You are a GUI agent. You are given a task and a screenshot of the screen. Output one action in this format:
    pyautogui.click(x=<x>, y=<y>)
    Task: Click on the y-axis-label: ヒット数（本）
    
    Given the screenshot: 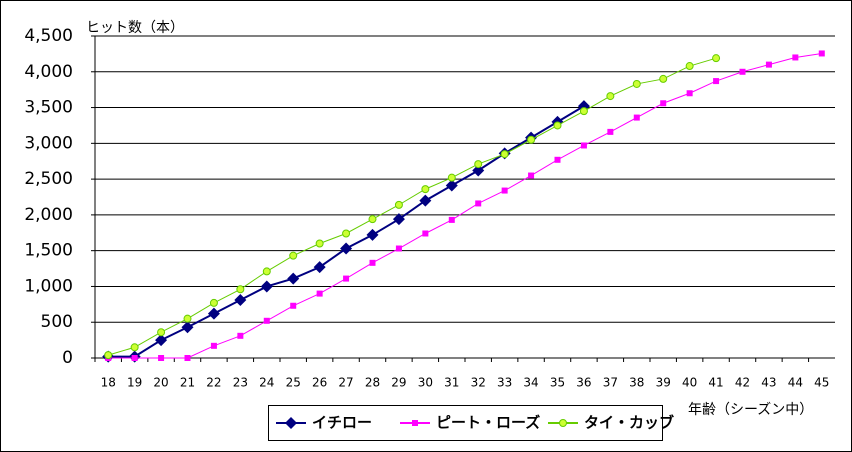 What is the action you would take?
    pyautogui.click(x=135, y=28)
    